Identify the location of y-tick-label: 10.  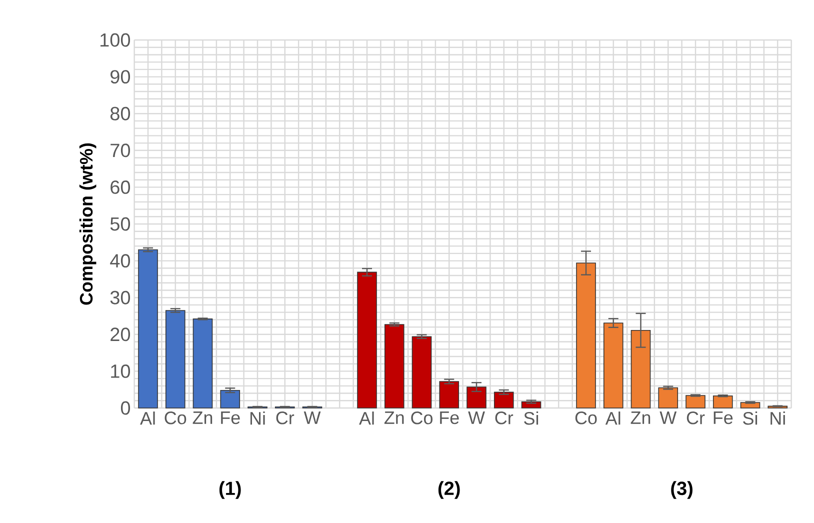
(120, 371).